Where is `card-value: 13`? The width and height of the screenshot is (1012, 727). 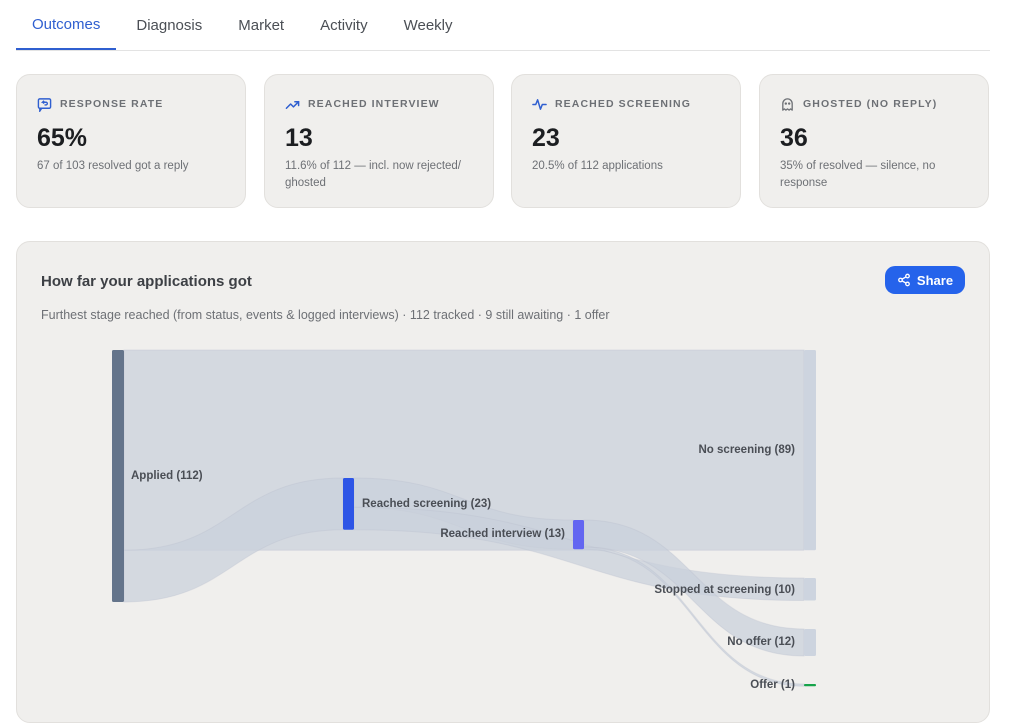 card-value: 13 is located at coordinates (299, 138).